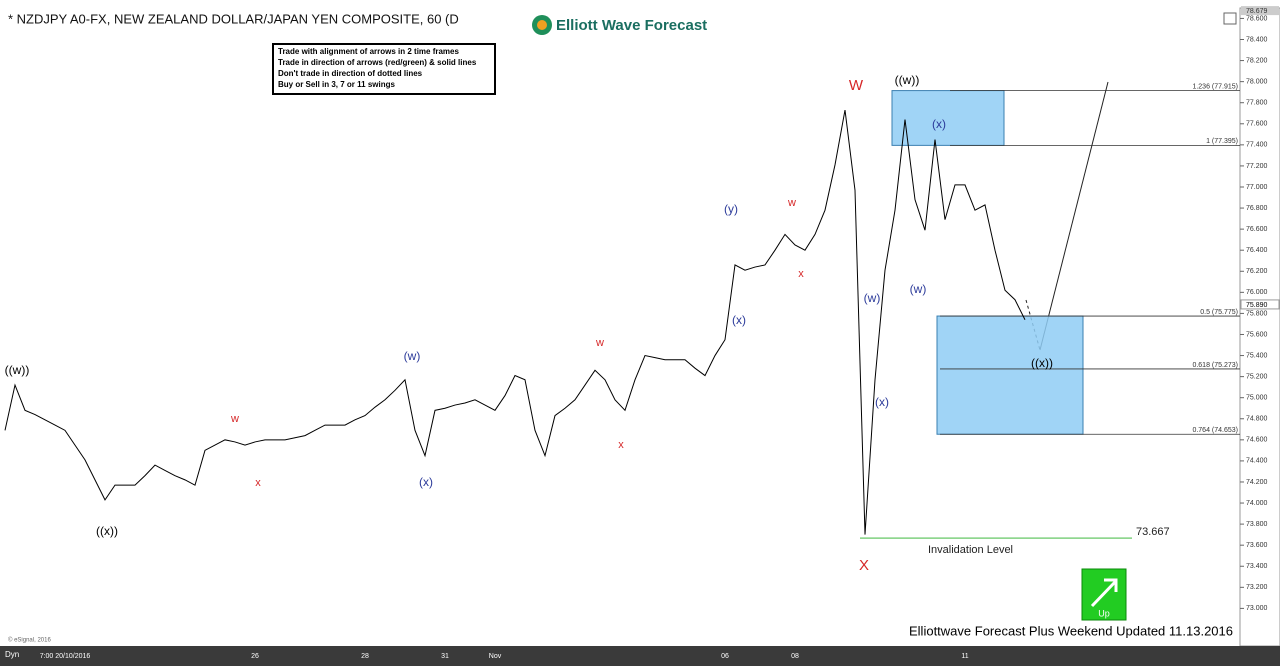  Describe the element at coordinates (350, 73) in the screenshot. I see `rule-line: Don't trade in direction of dotted lines` at that location.